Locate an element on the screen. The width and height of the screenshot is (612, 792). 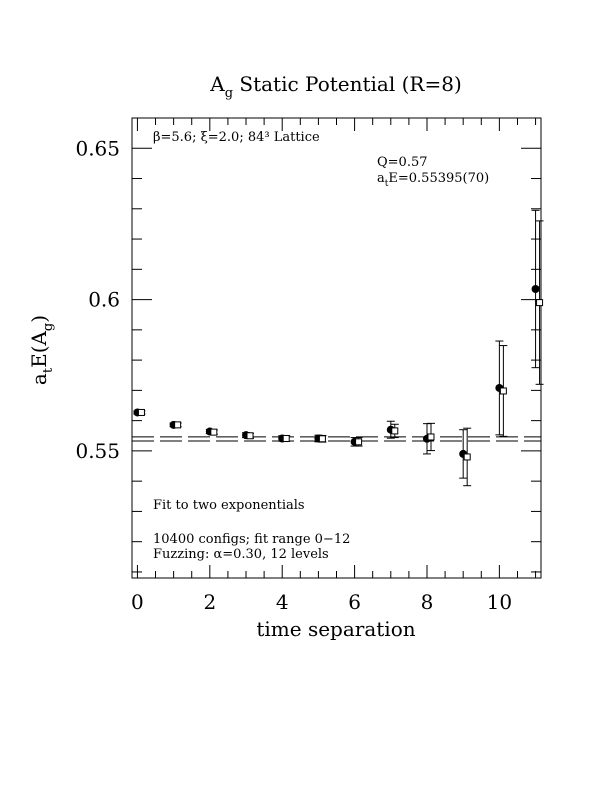
y-axis-label: atE(Ag) is located at coordinates (41, 350).